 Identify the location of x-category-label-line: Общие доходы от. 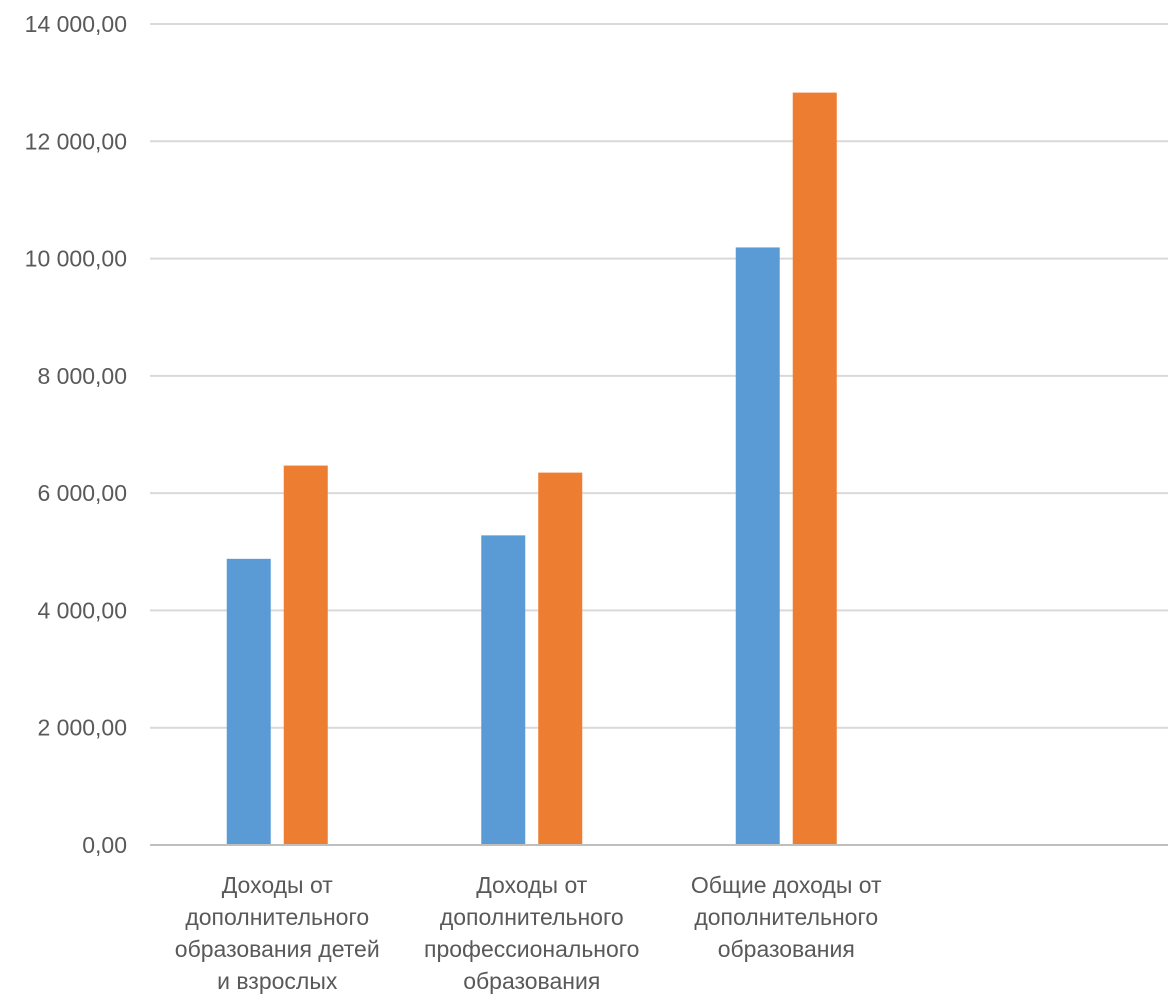
(786, 885).